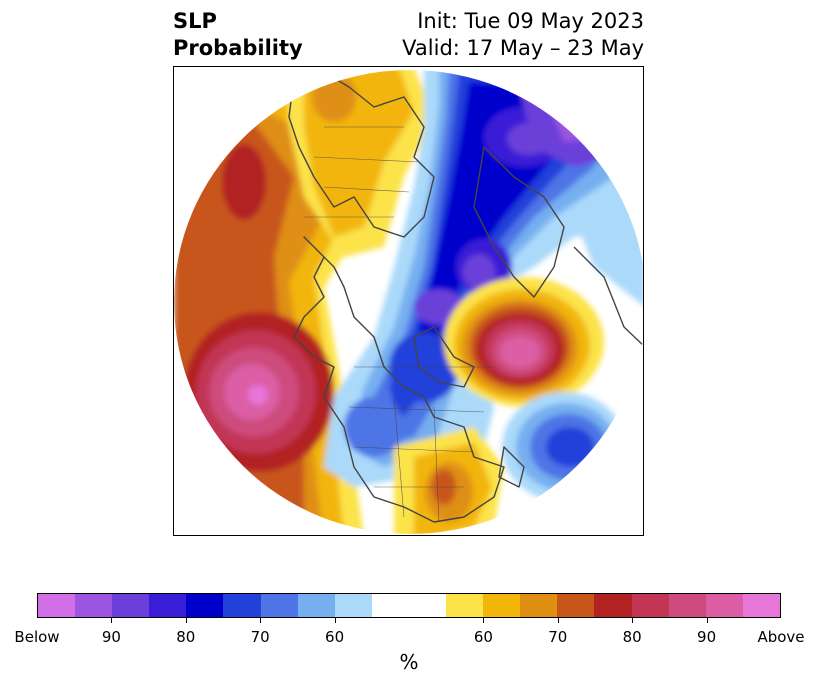 This screenshot has height=686, width=819. I want to click on valid-date-range: Valid: 17 May – 23 May, so click(523, 48).